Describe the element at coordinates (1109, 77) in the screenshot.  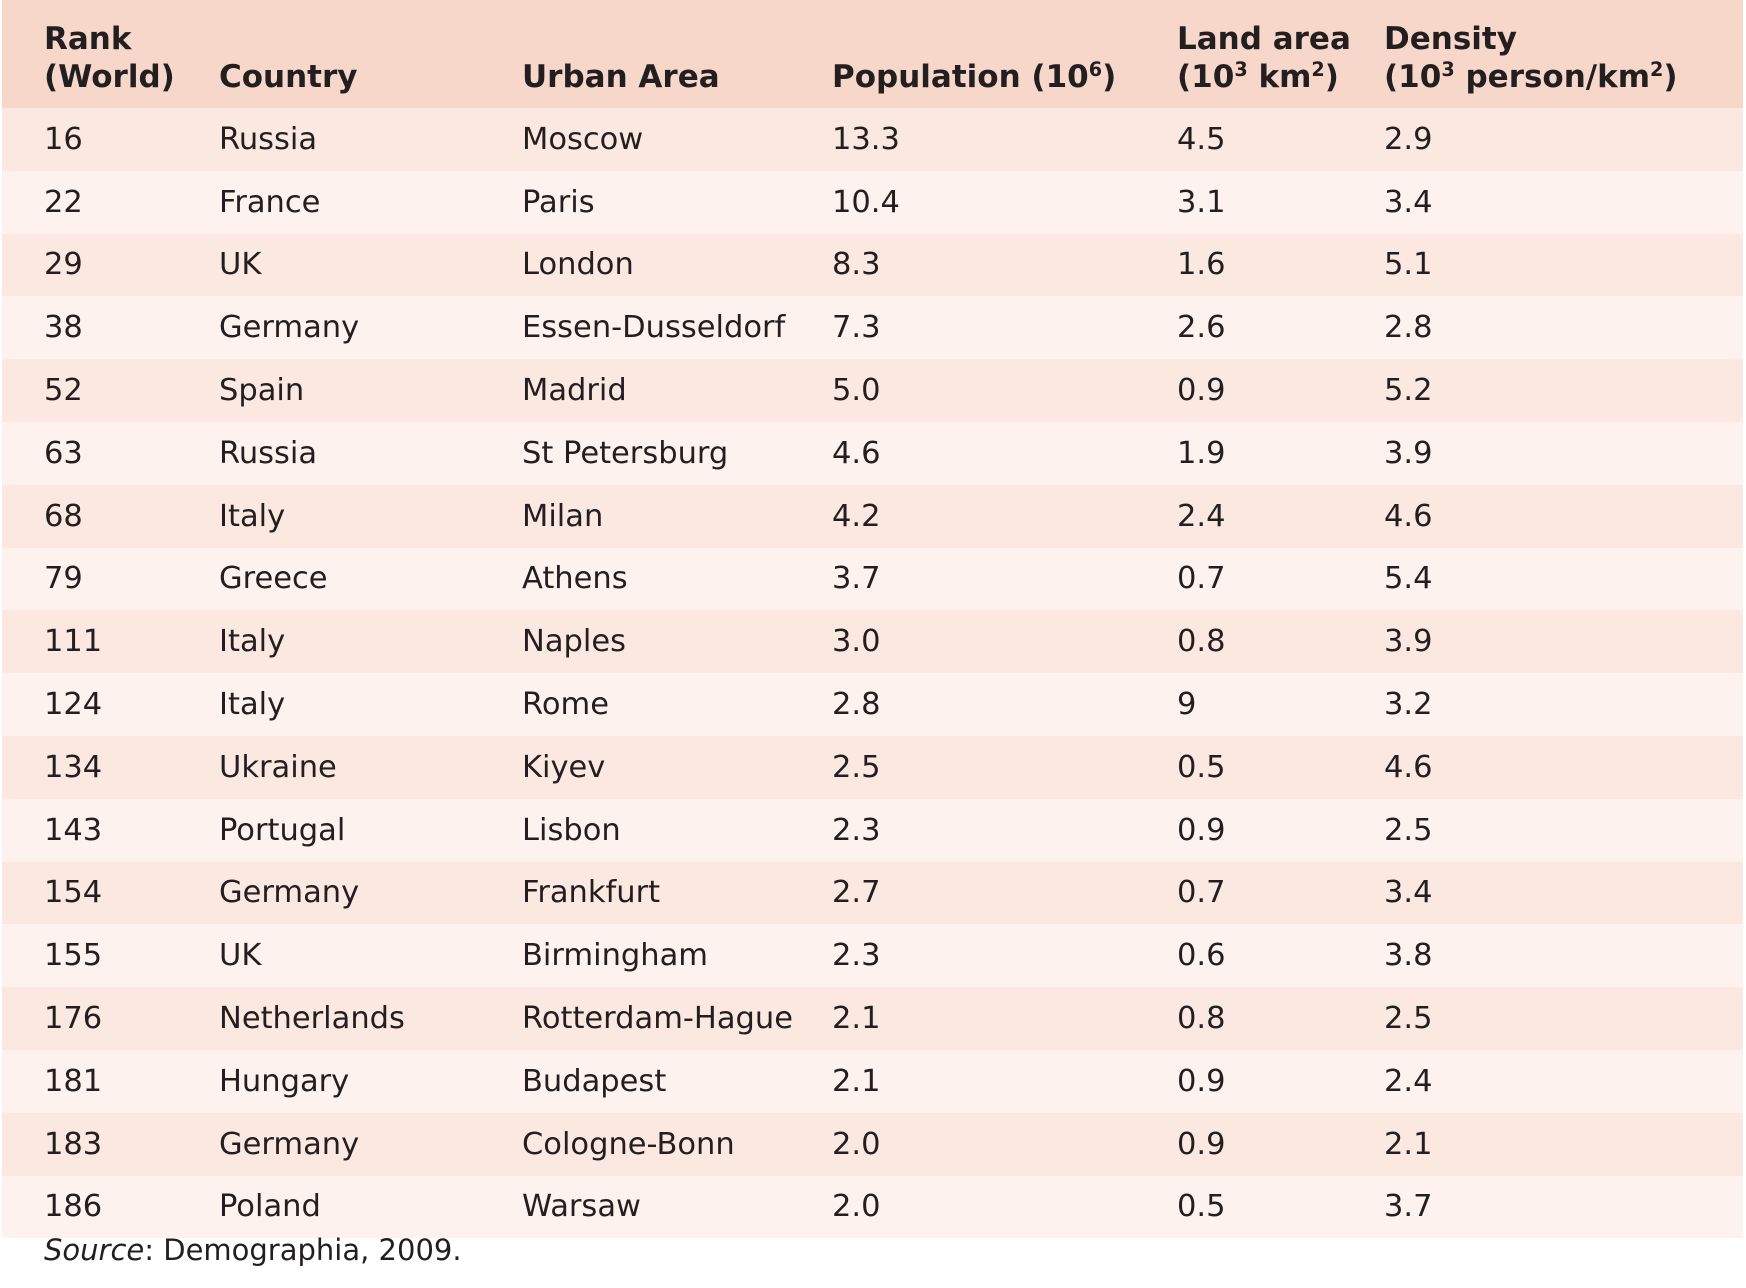
I see `header-population-suffix: )` at that location.